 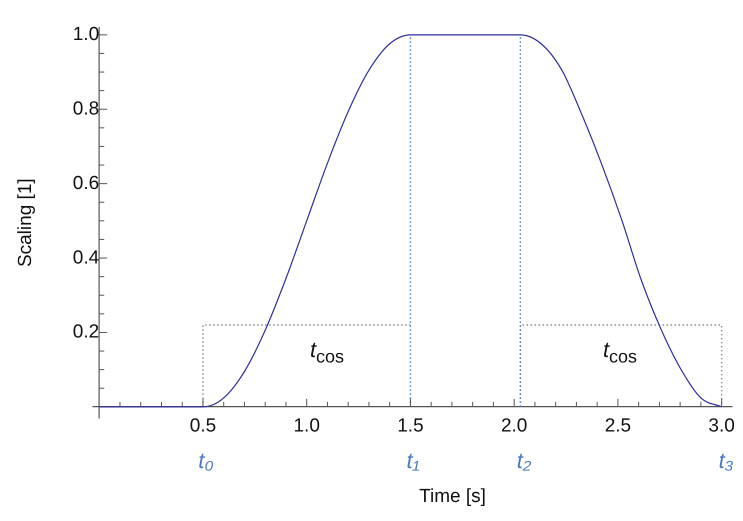 I want to click on y-tick-label: 0.8, so click(x=86, y=109).